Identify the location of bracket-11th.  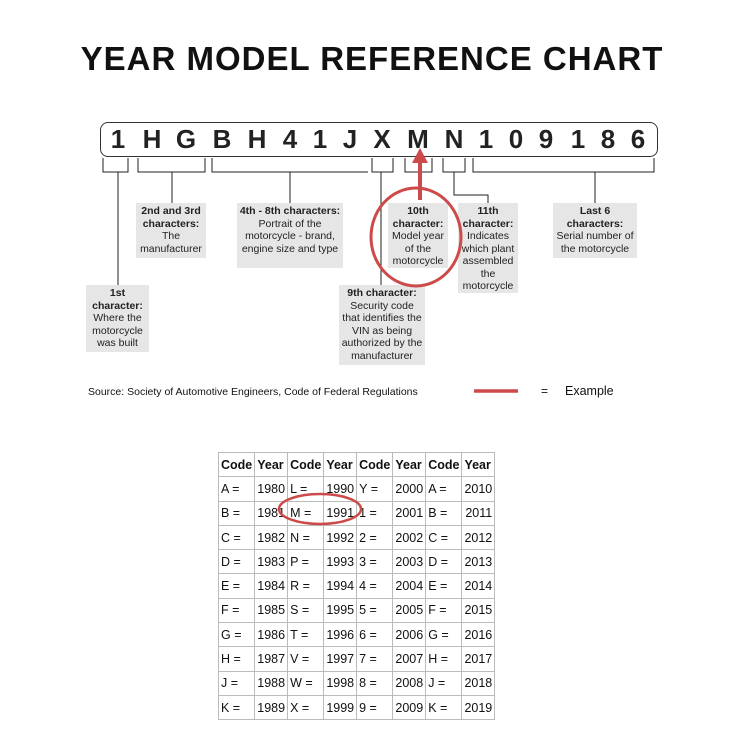
(465, 180).